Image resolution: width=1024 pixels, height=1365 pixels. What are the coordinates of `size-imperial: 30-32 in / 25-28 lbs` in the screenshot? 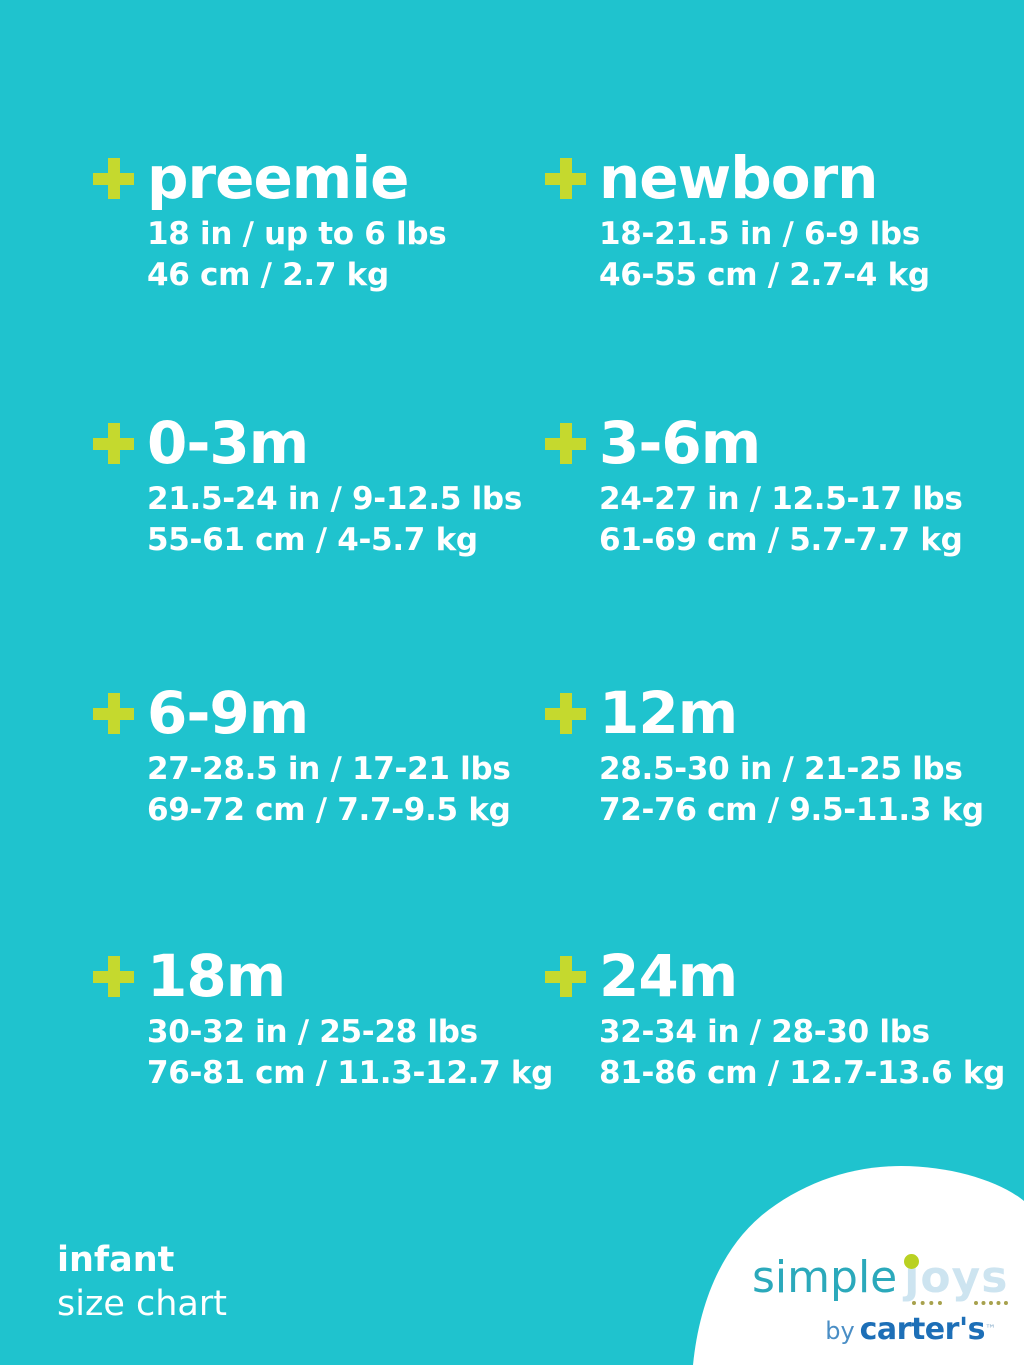 It's located at (312, 1032).